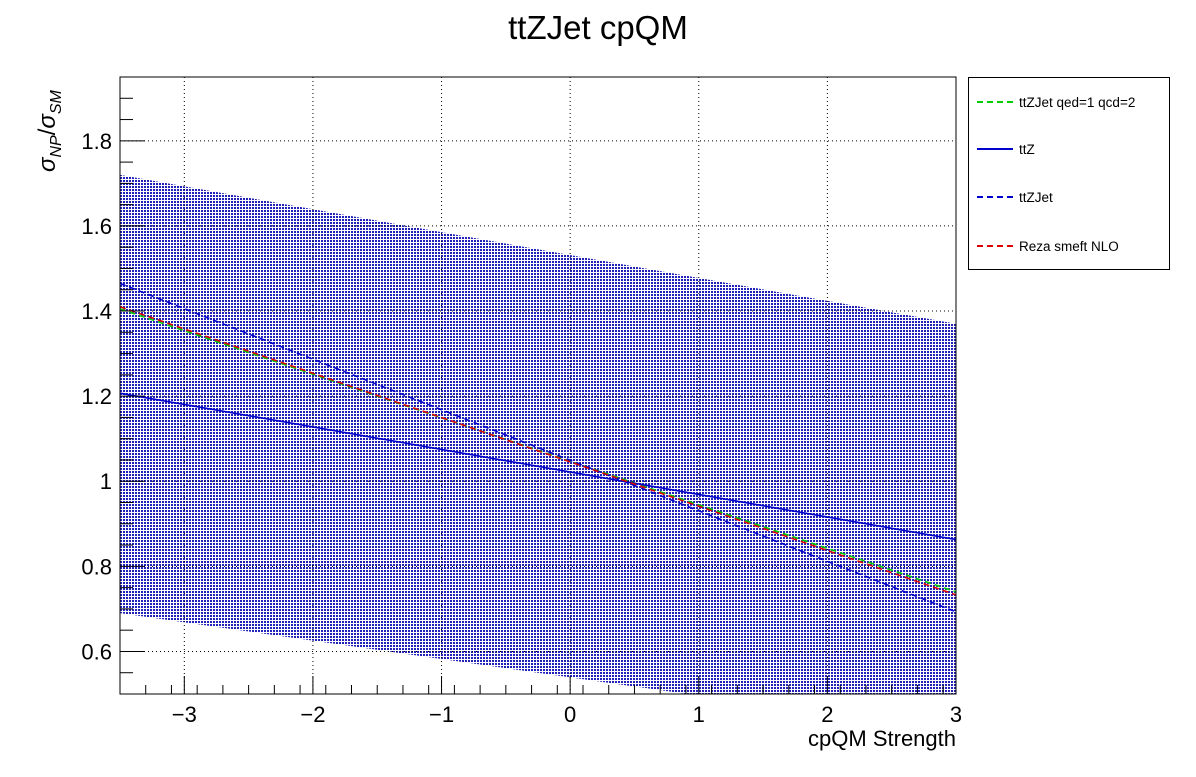 This screenshot has width=1196, height=777. I want to click on x-tick-label: 1, so click(699, 714).